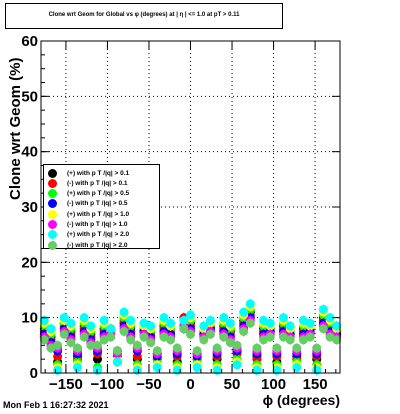 The image size is (400, 414). Describe the element at coordinates (148, 384) in the screenshot. I see `x-tick-label: −50` at that location.